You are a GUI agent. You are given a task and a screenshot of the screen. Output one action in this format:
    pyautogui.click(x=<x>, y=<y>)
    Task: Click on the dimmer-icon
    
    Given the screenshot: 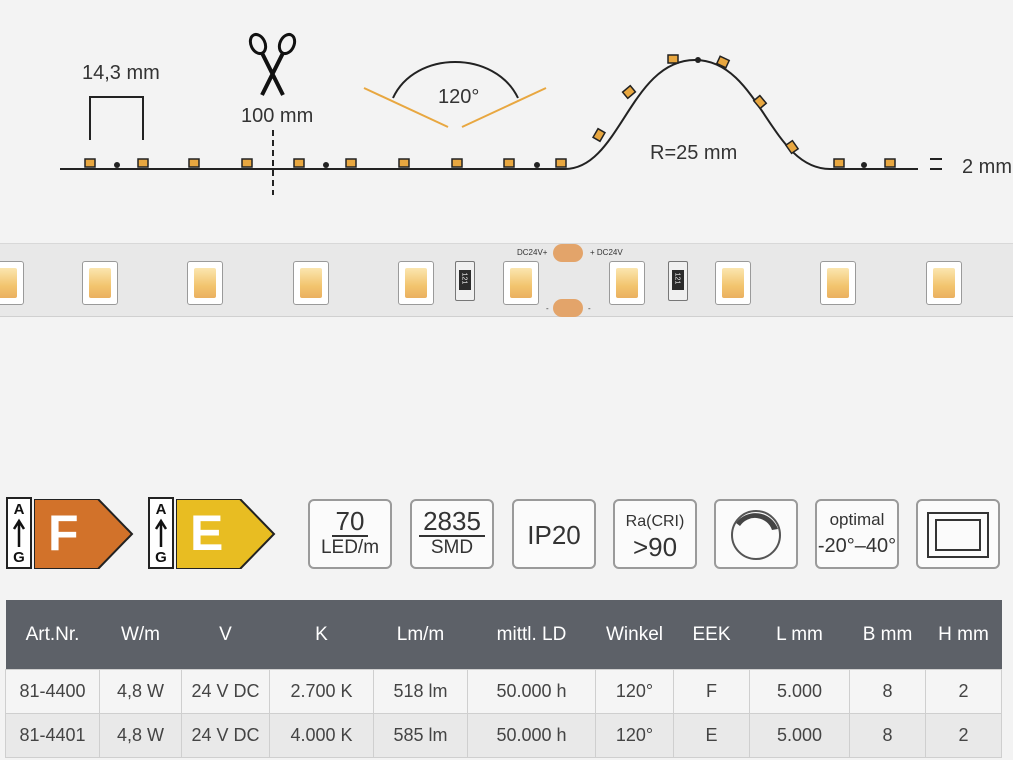 What is the action you would take?
    pyautogui.click(x=756, y=535)
    